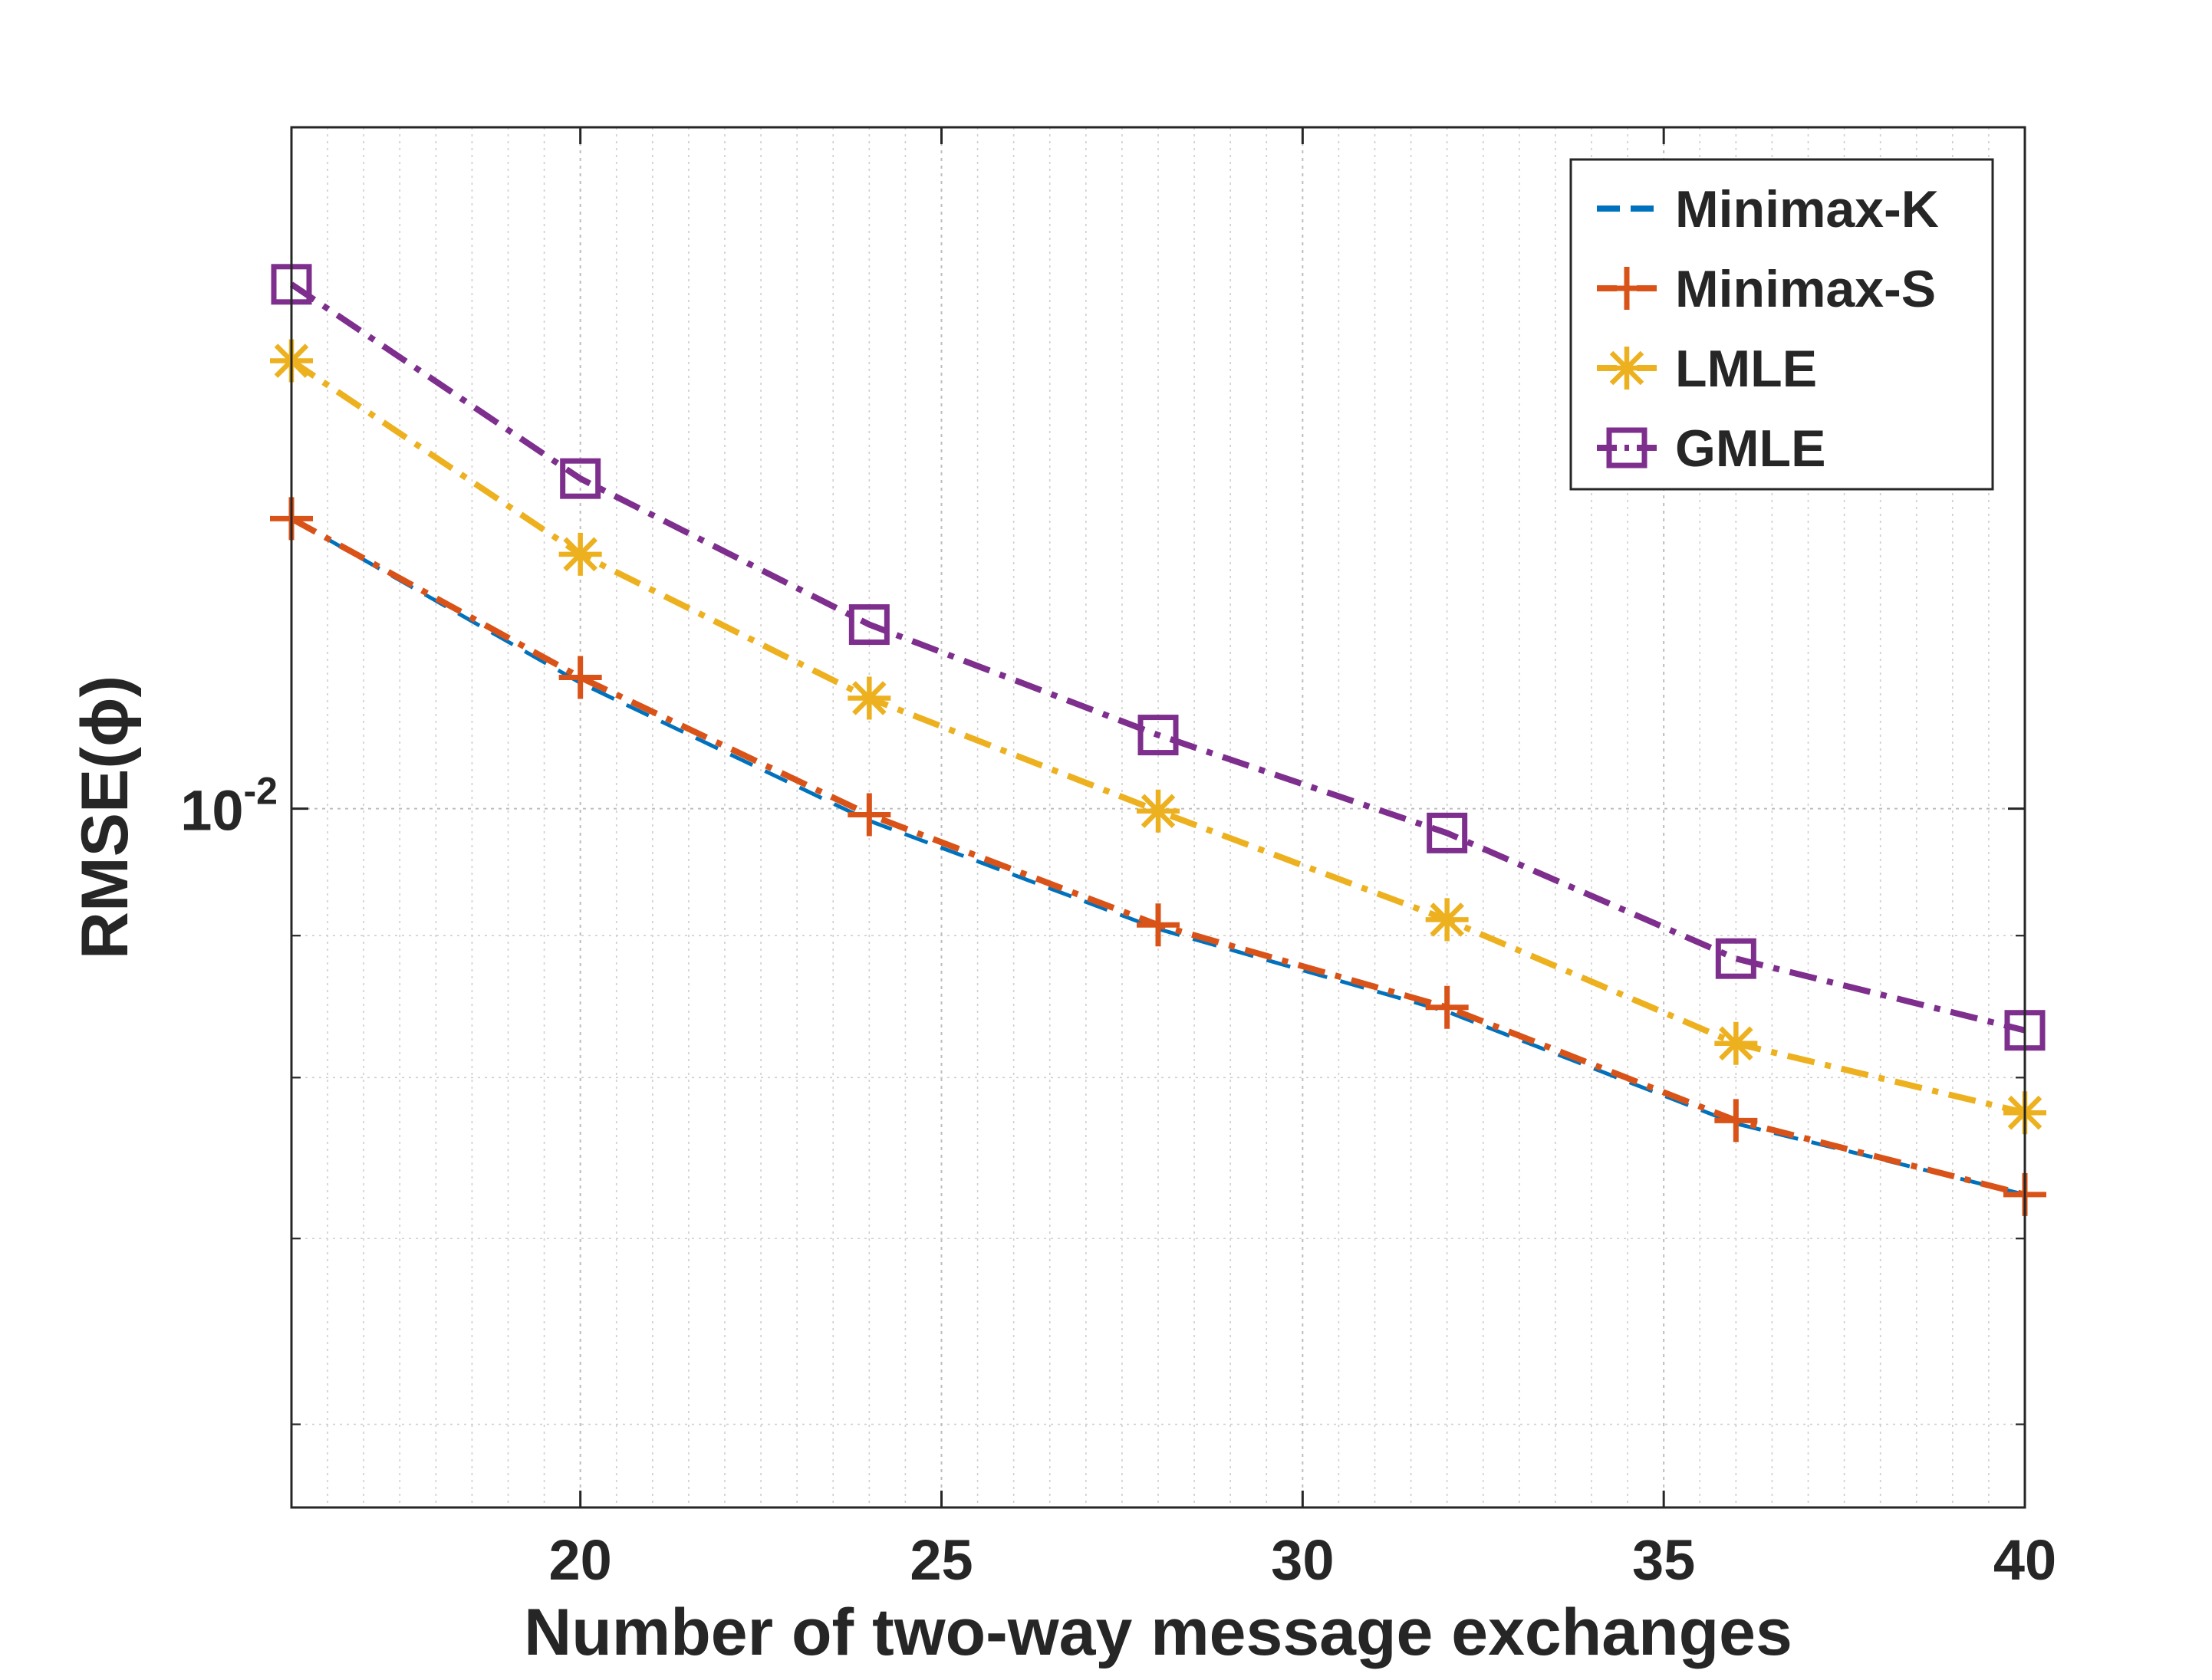 The width and height of the screenshot is (2212, 1680). I want to click on legend-item-gmle: GMLE, so click(1711, 448).